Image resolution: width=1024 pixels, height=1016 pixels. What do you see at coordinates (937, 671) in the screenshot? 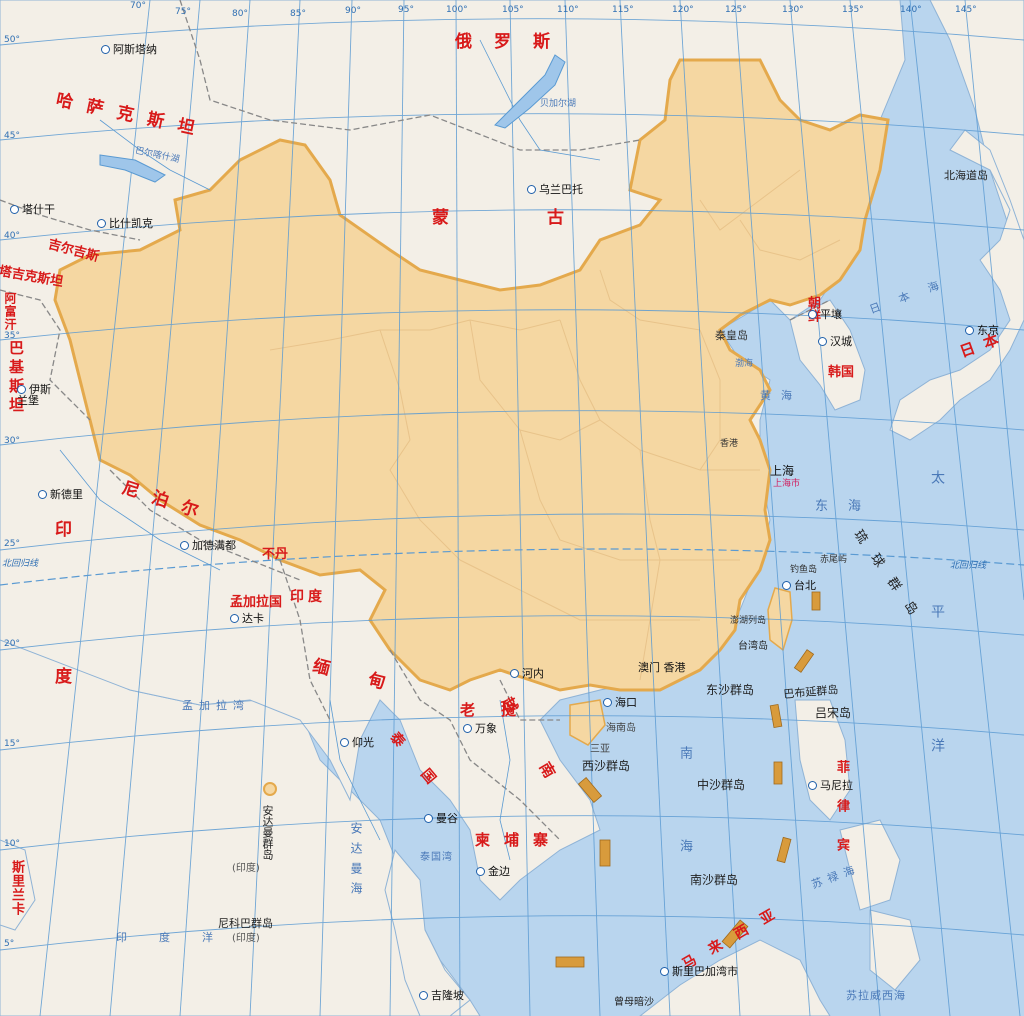
I see `sea-pacific: 太平洋` at bounding box center [937, 671].